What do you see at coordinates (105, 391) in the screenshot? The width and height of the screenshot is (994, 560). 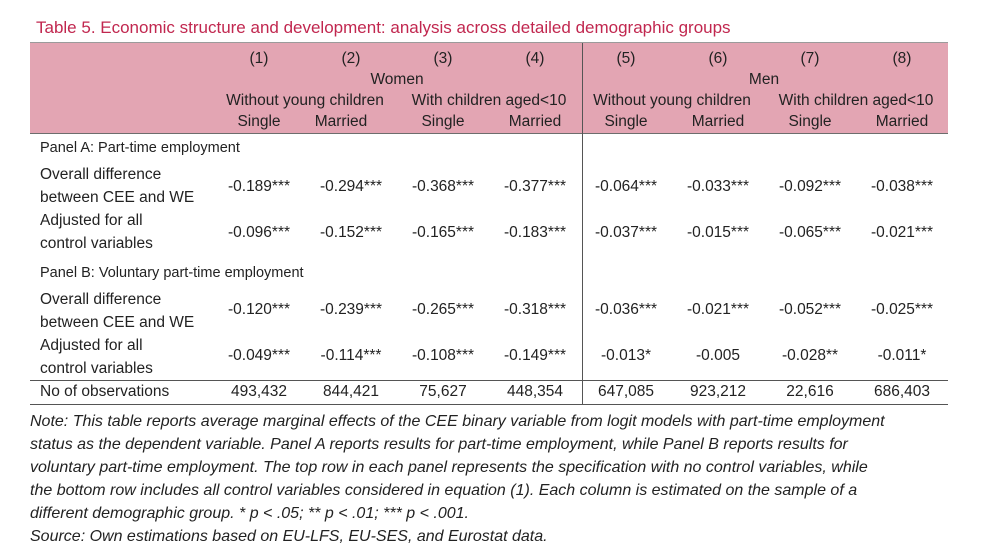 I see `observations-label: No of observations` at bounding box center [105, 391].